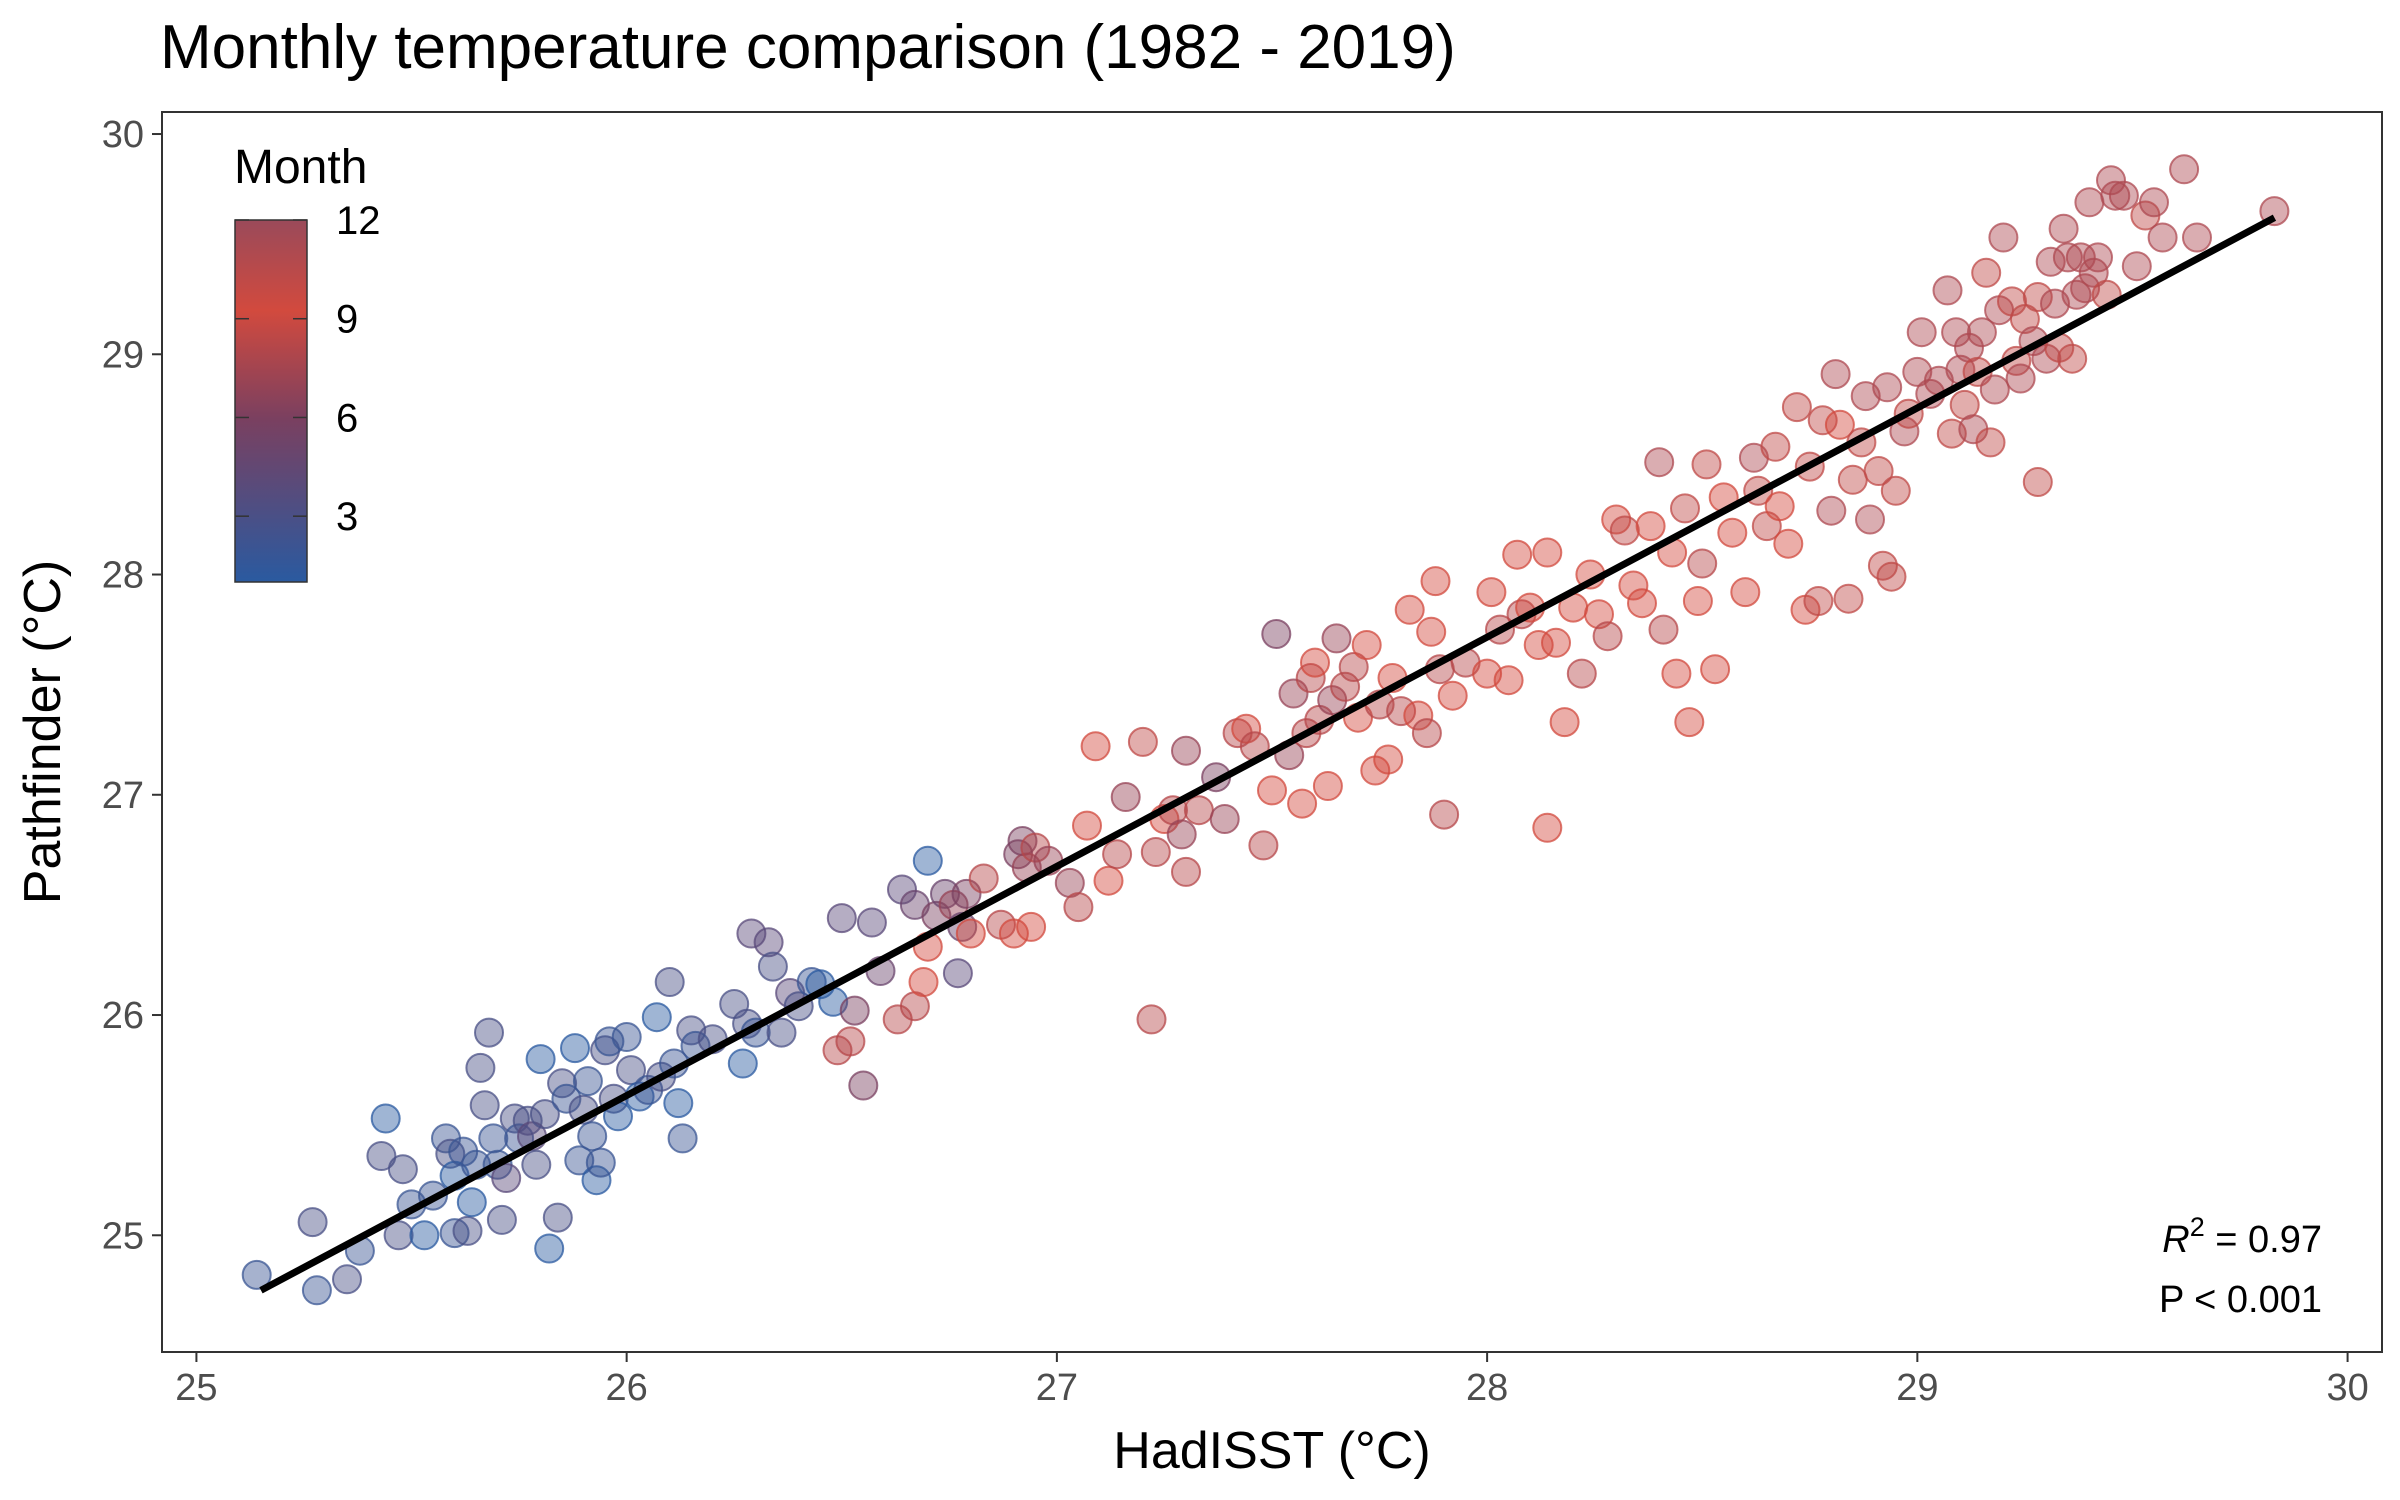 The height and width of the screenshot is (1500, 2400). What do you see at coordinates (2347, 1388) in the screenshot?
I see `x-tick-label: 30` at bounding box center [2347, 1388].